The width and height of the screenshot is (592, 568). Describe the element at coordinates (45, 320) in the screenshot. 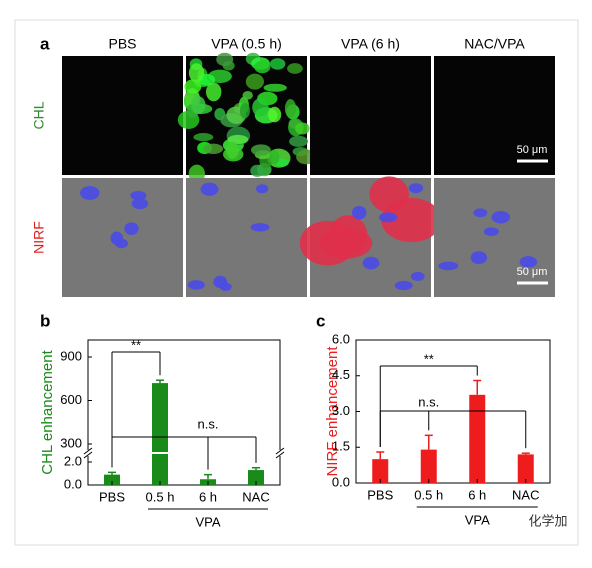

I see `panel-label: b` at that location.